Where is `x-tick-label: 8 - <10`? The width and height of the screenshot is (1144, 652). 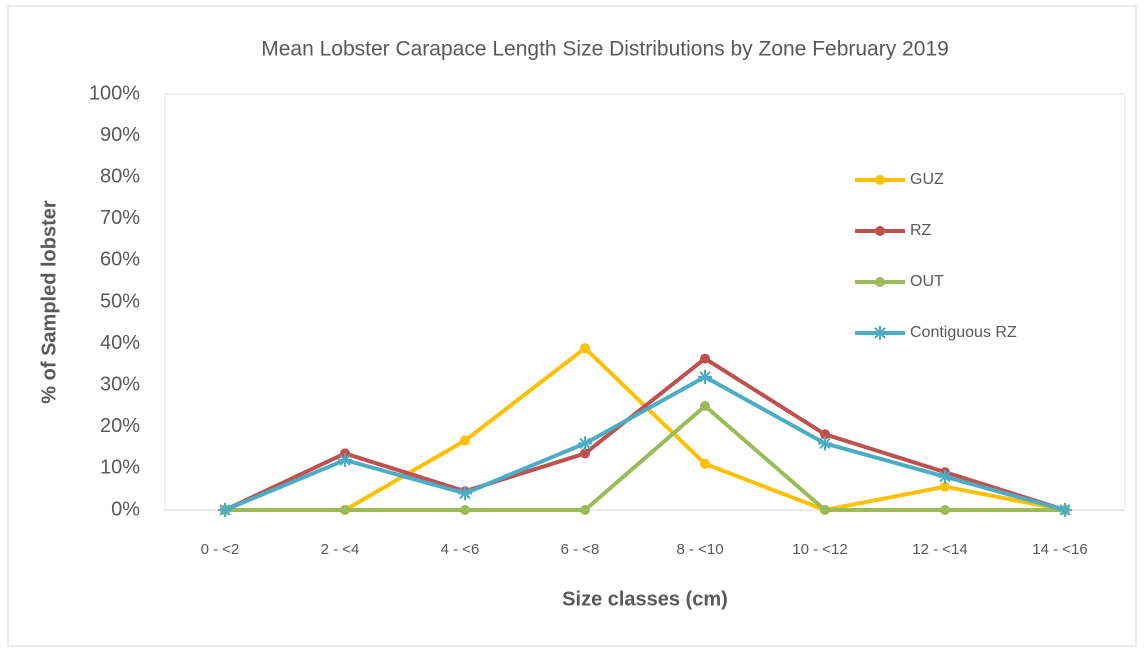 x-tick-label: 8 - <10 is located at coordinates (699, 549).